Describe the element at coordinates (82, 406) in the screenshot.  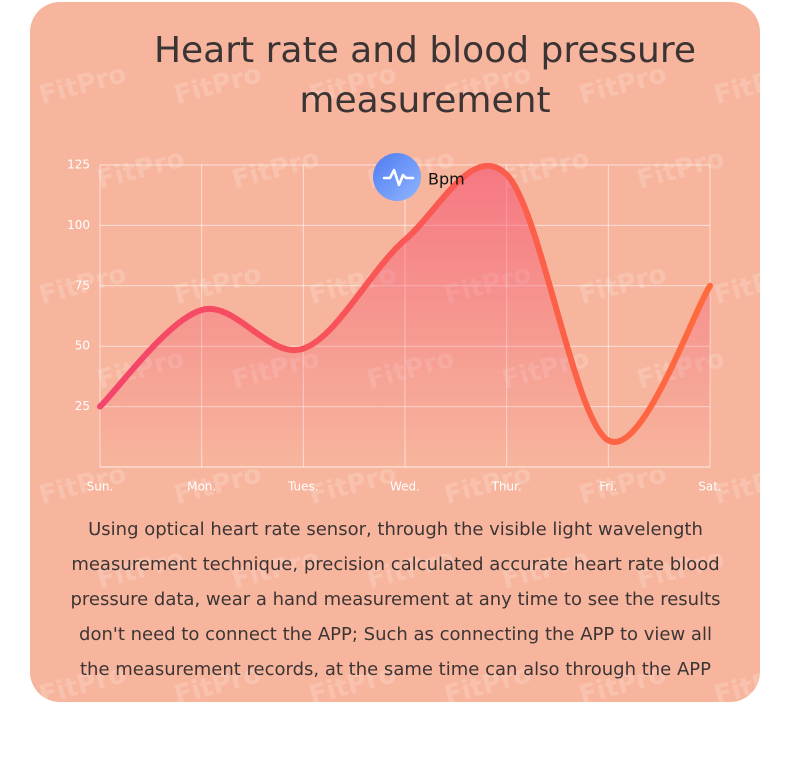
I see `y-tick-label: 25` at that location.